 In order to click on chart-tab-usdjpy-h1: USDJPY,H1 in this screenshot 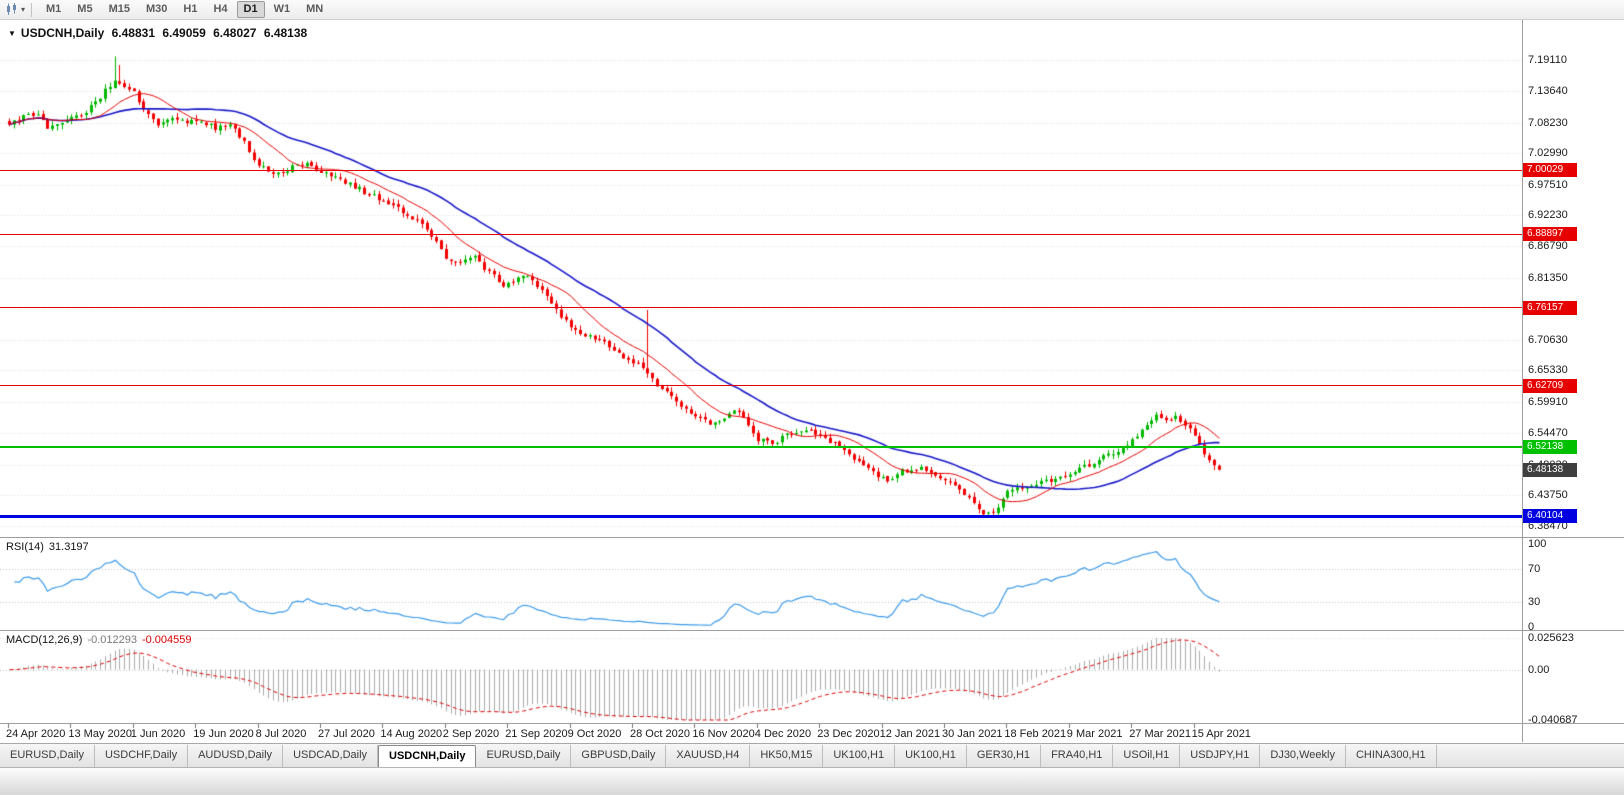, I will do `click(1220, 756)`.